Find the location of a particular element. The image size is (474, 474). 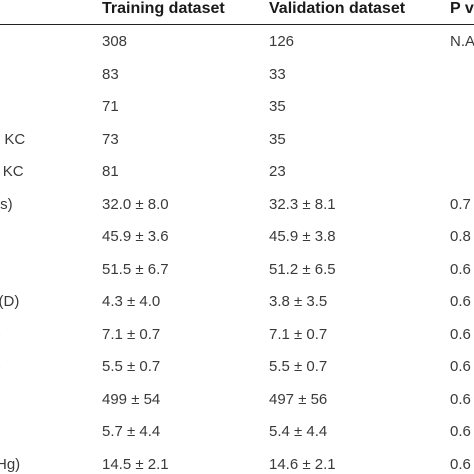

table-row: KC7135 is located at coordinates (237, 107).